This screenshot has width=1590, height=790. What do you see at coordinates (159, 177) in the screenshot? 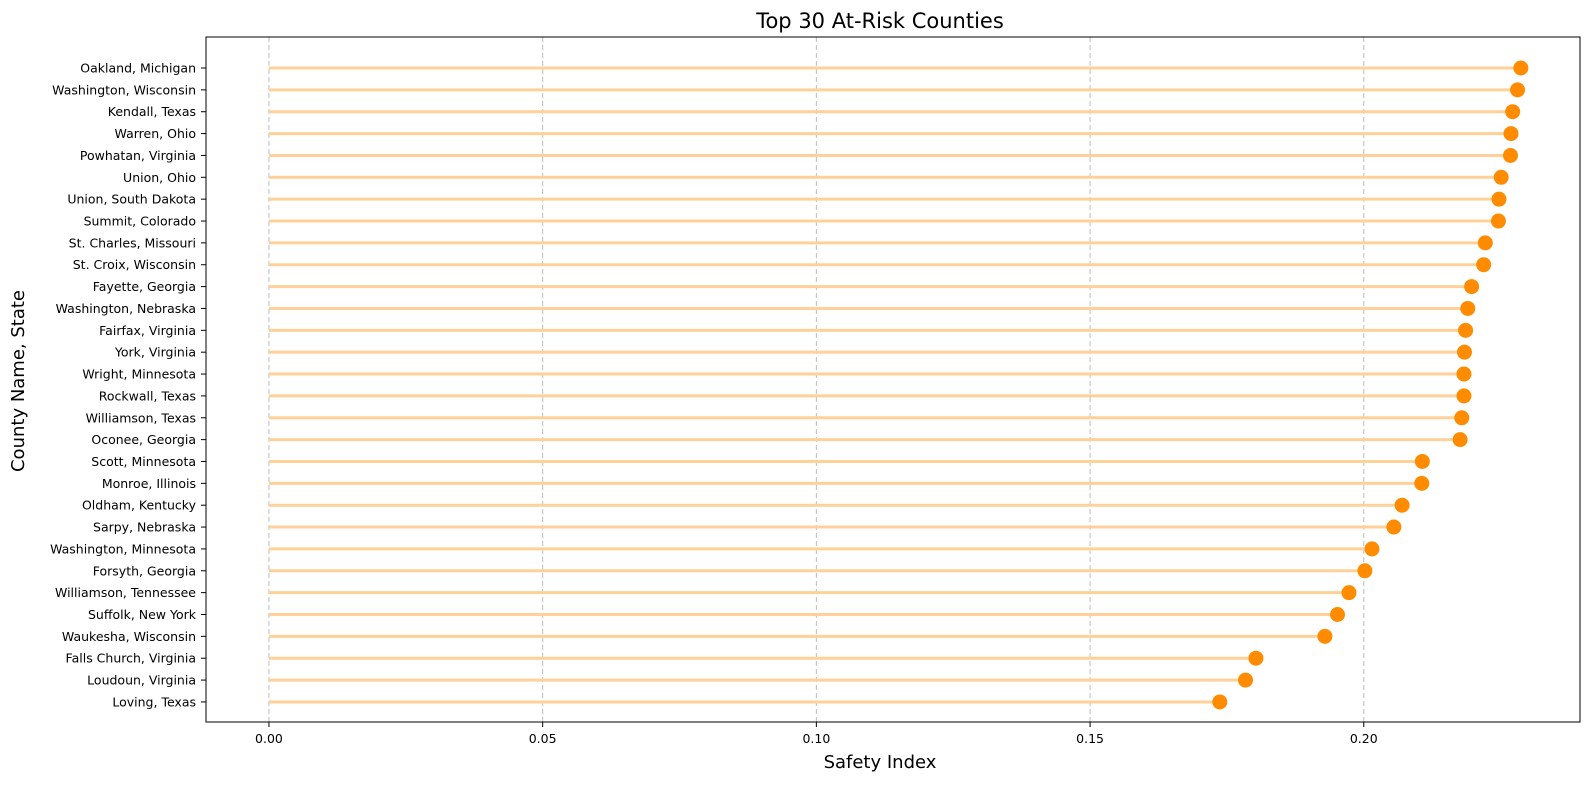
I see `y-tick-label: Union, Ohio` at bounding box center [159, 177].